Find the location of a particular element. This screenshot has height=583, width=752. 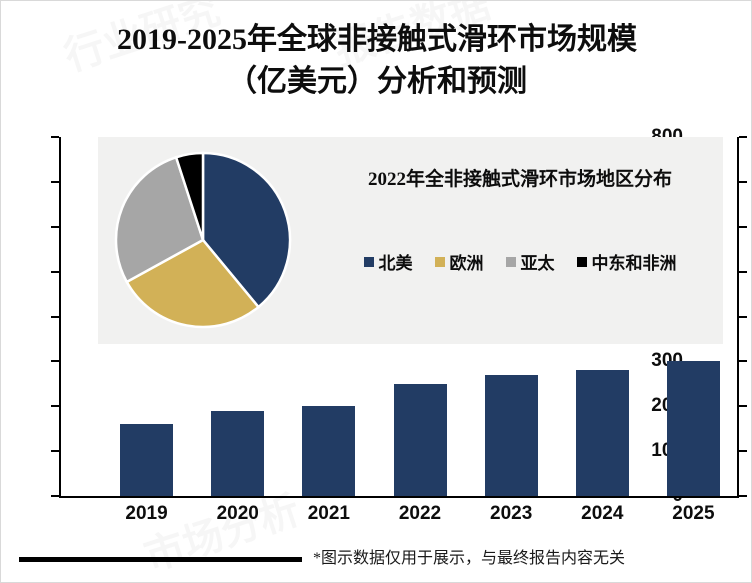

pie-chart is located at coordinates (203, 240).